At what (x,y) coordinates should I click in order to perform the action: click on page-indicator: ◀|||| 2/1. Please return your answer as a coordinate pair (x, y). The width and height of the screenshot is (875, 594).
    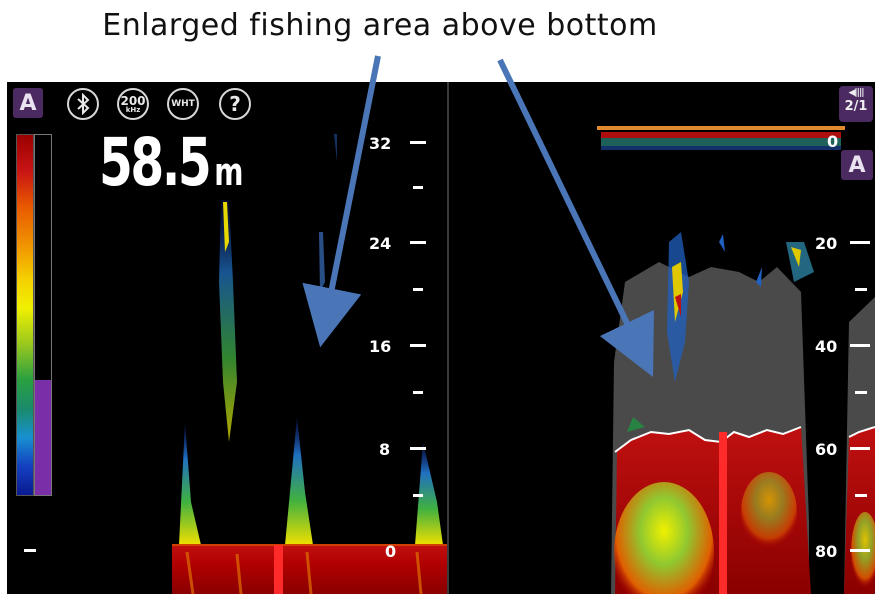
    Looking at the image, I should click on (856, 104).